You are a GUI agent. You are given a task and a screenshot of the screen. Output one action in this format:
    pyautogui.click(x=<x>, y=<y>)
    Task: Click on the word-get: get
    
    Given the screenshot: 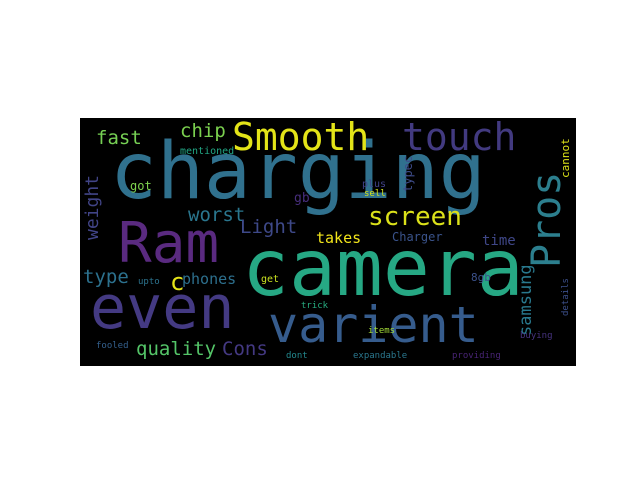 What is the action you would take?
    pyautogui.click(x=270, y=279)
    